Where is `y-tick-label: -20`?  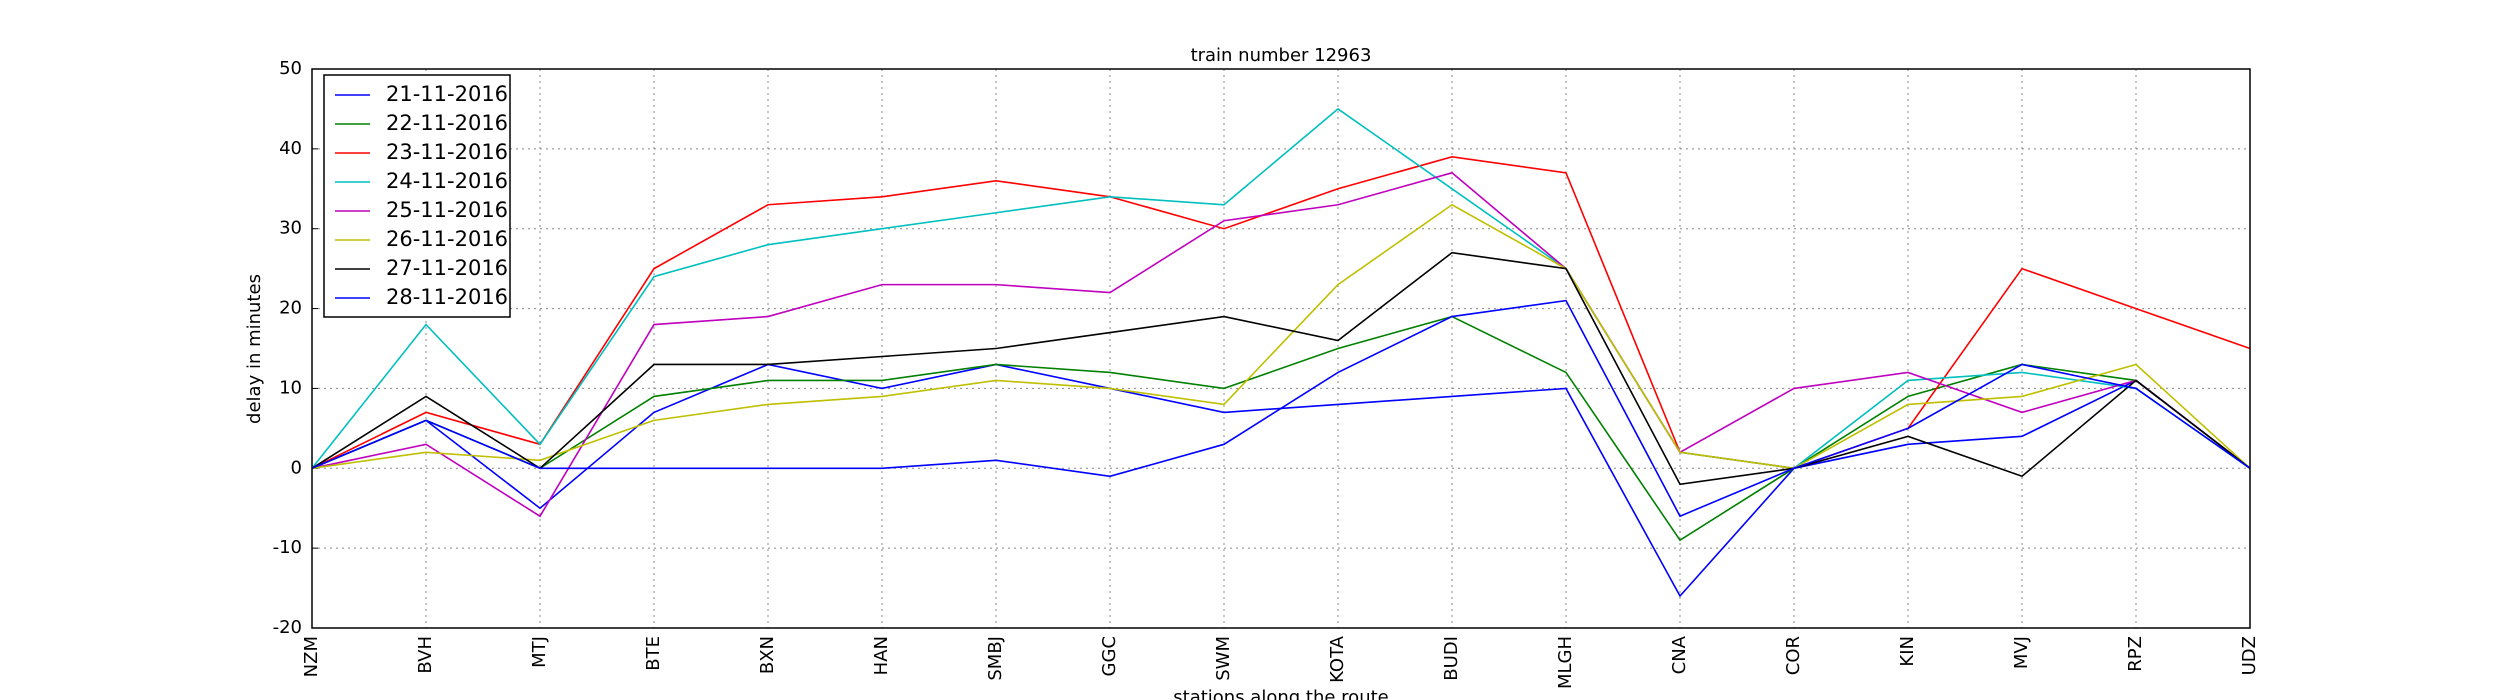 y-tick-label: -20 is located at coordinates (287, 627).